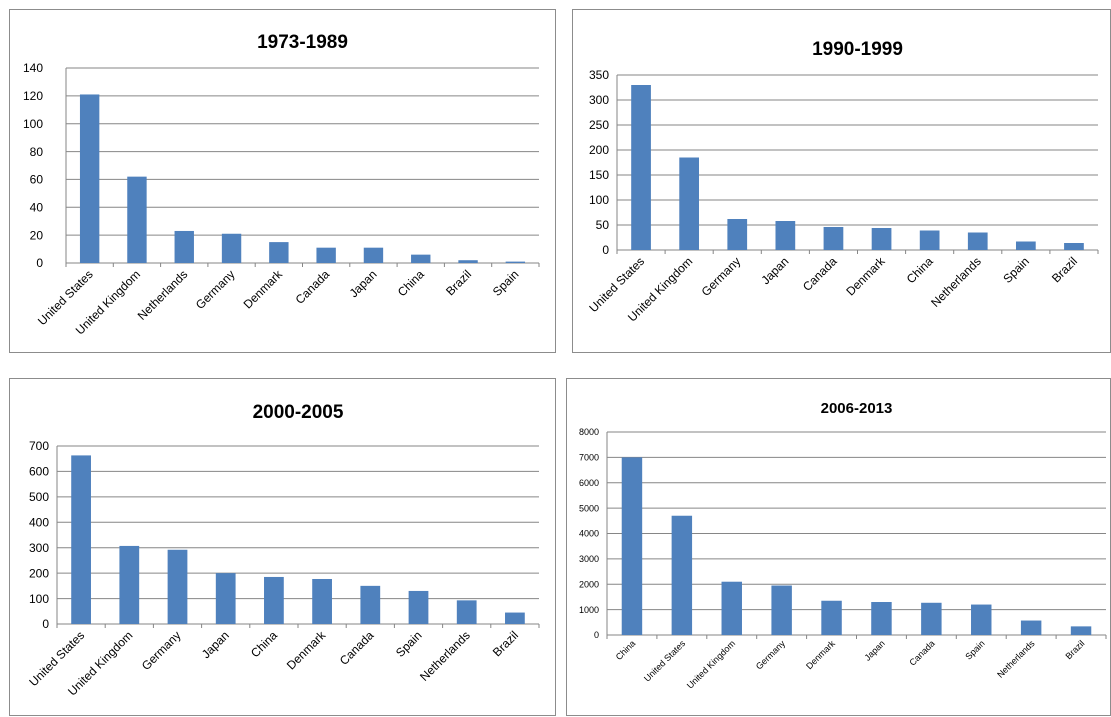 This screenshot has width=1111, height=717. Describe the element at coordinates (599, 125) in the screenshot. I see `y-tick-label: 250` at that location.